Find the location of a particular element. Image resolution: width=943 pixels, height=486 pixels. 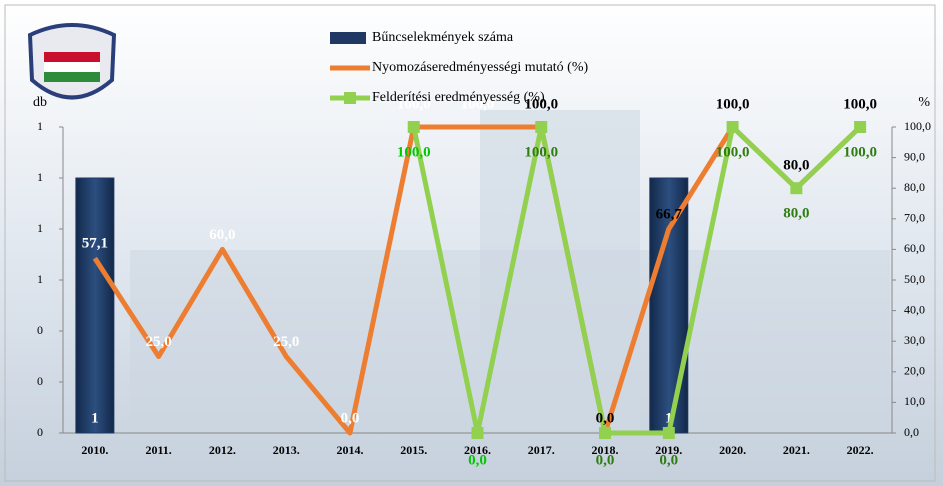

logo is located at coordinates (72, 61).